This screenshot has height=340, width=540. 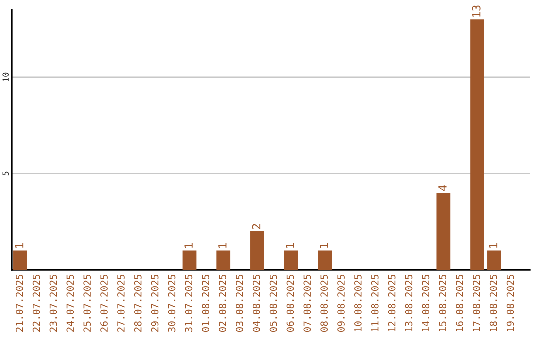 I want to click on x-tick-label: 02.08.2025, so click(x=222, y=303).